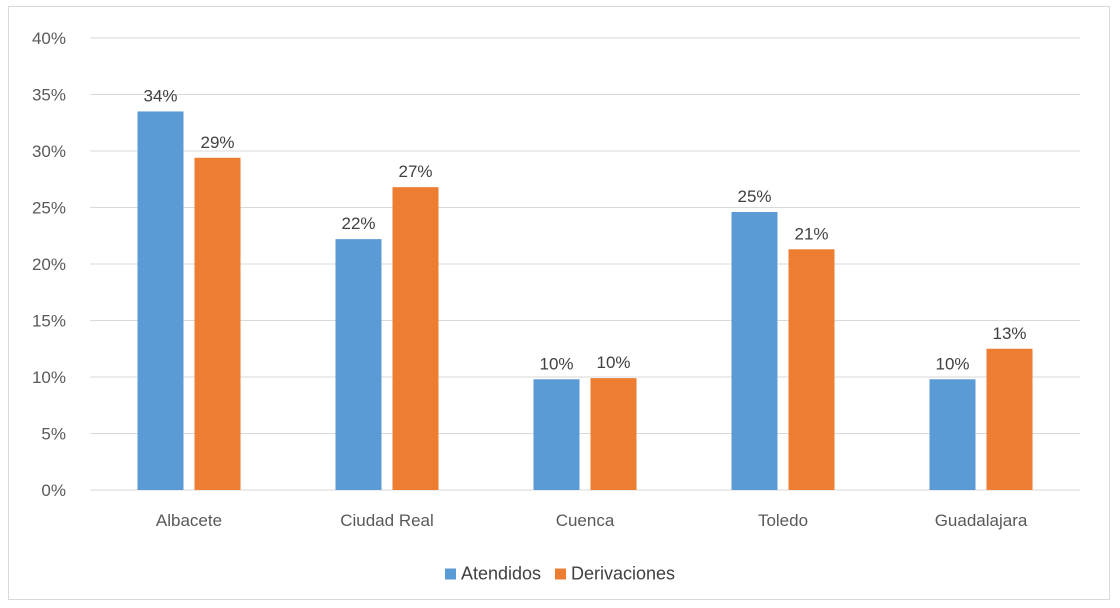 This screenshot has height=608, width=1120. What do you see at coordinates (49, 208) in the screenshot?
I see `y-tick-label: 25%` at bounding box center [49, 208].